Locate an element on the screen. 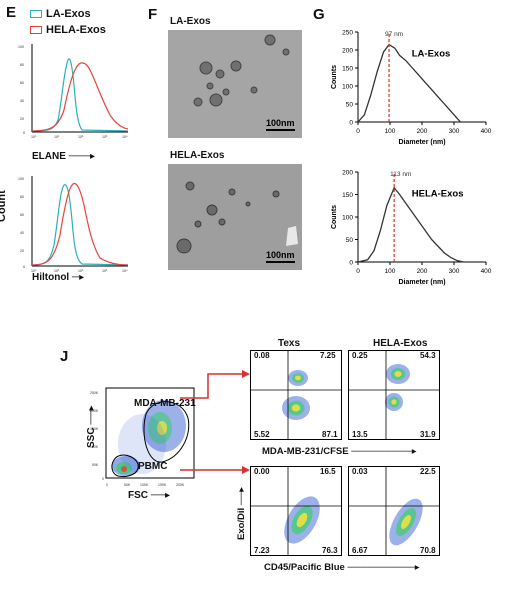  quadrant-value-ll: 5.52 is located at coordinates (262, 434).